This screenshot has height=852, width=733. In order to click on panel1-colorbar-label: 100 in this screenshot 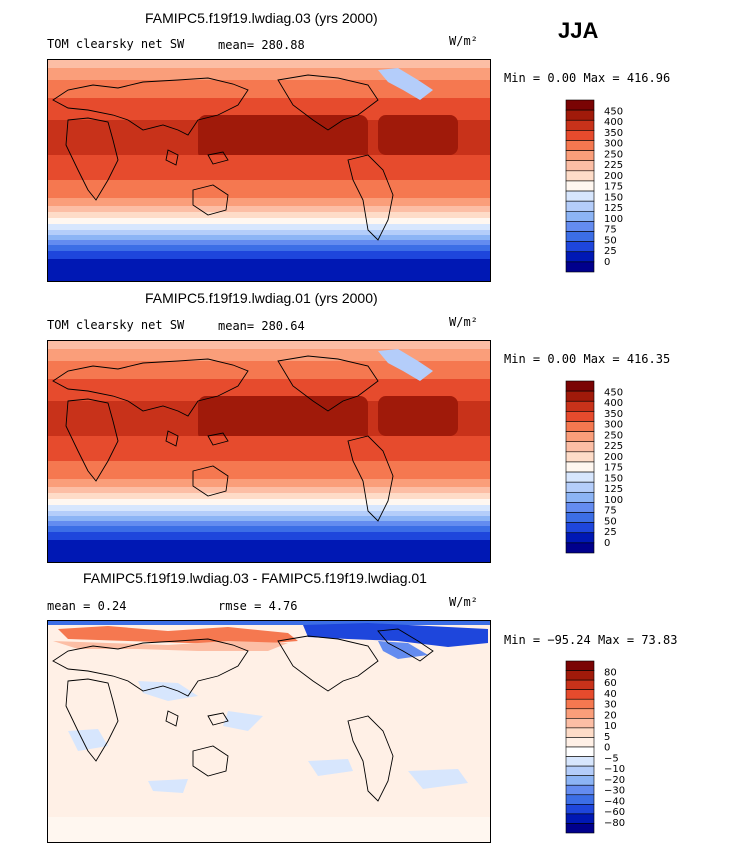, I will do `click(613, 219)`.